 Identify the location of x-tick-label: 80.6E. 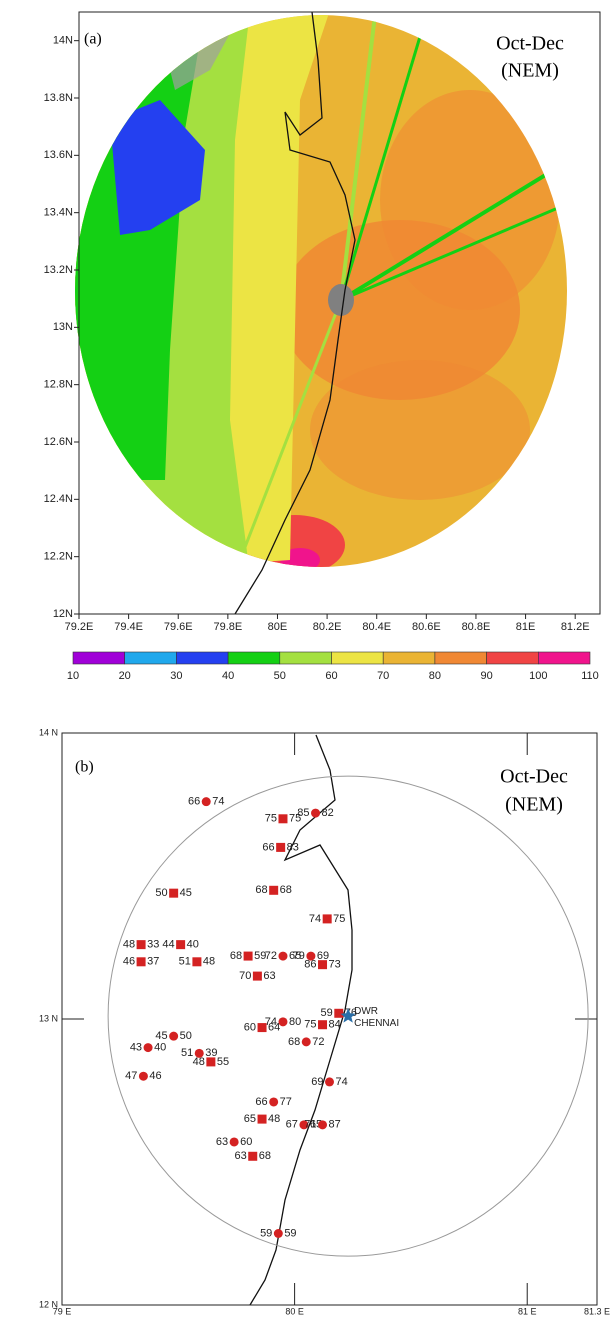
(426, 627).